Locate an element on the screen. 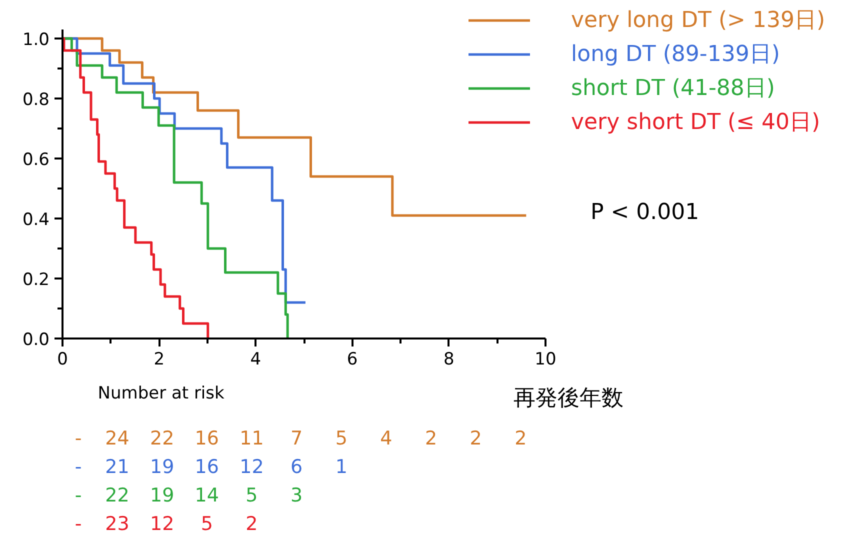  legend-label: very short DT (≤ 40日) is located at coordinates (695, 123).